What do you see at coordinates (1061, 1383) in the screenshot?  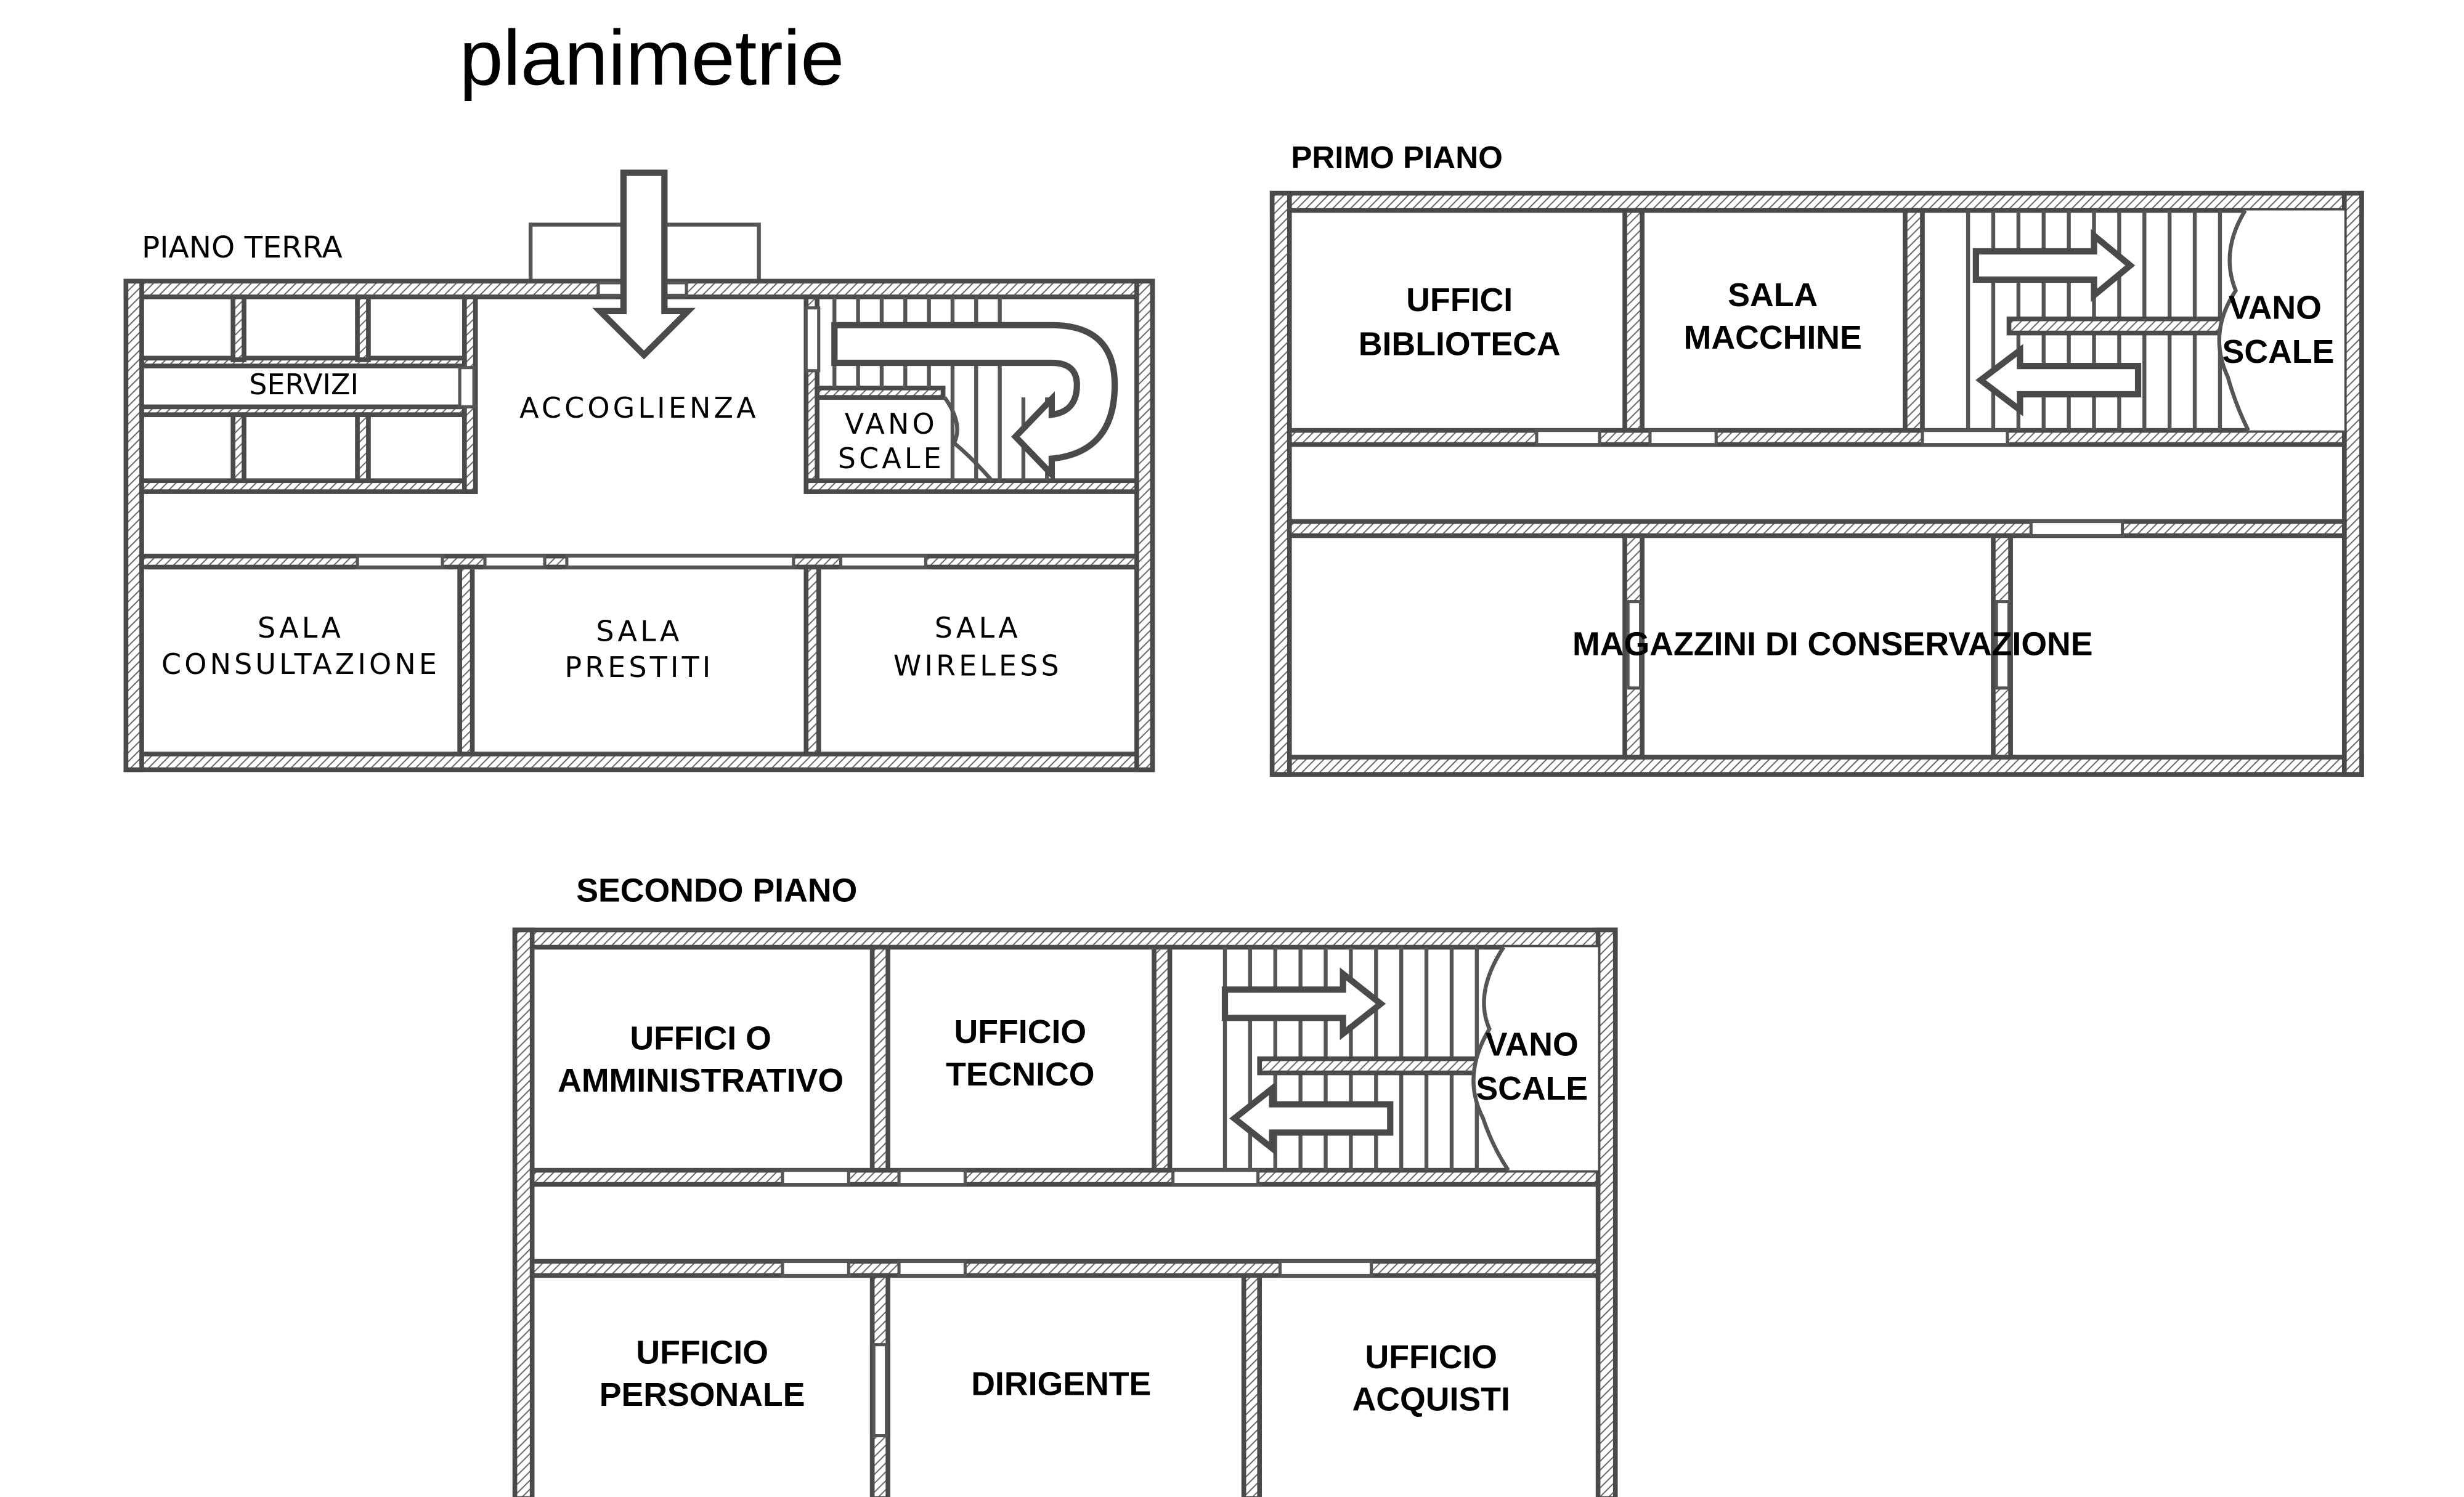 I see `room-label-dirigente: DIRIGENTE` at bounding box center [1061, 1383].